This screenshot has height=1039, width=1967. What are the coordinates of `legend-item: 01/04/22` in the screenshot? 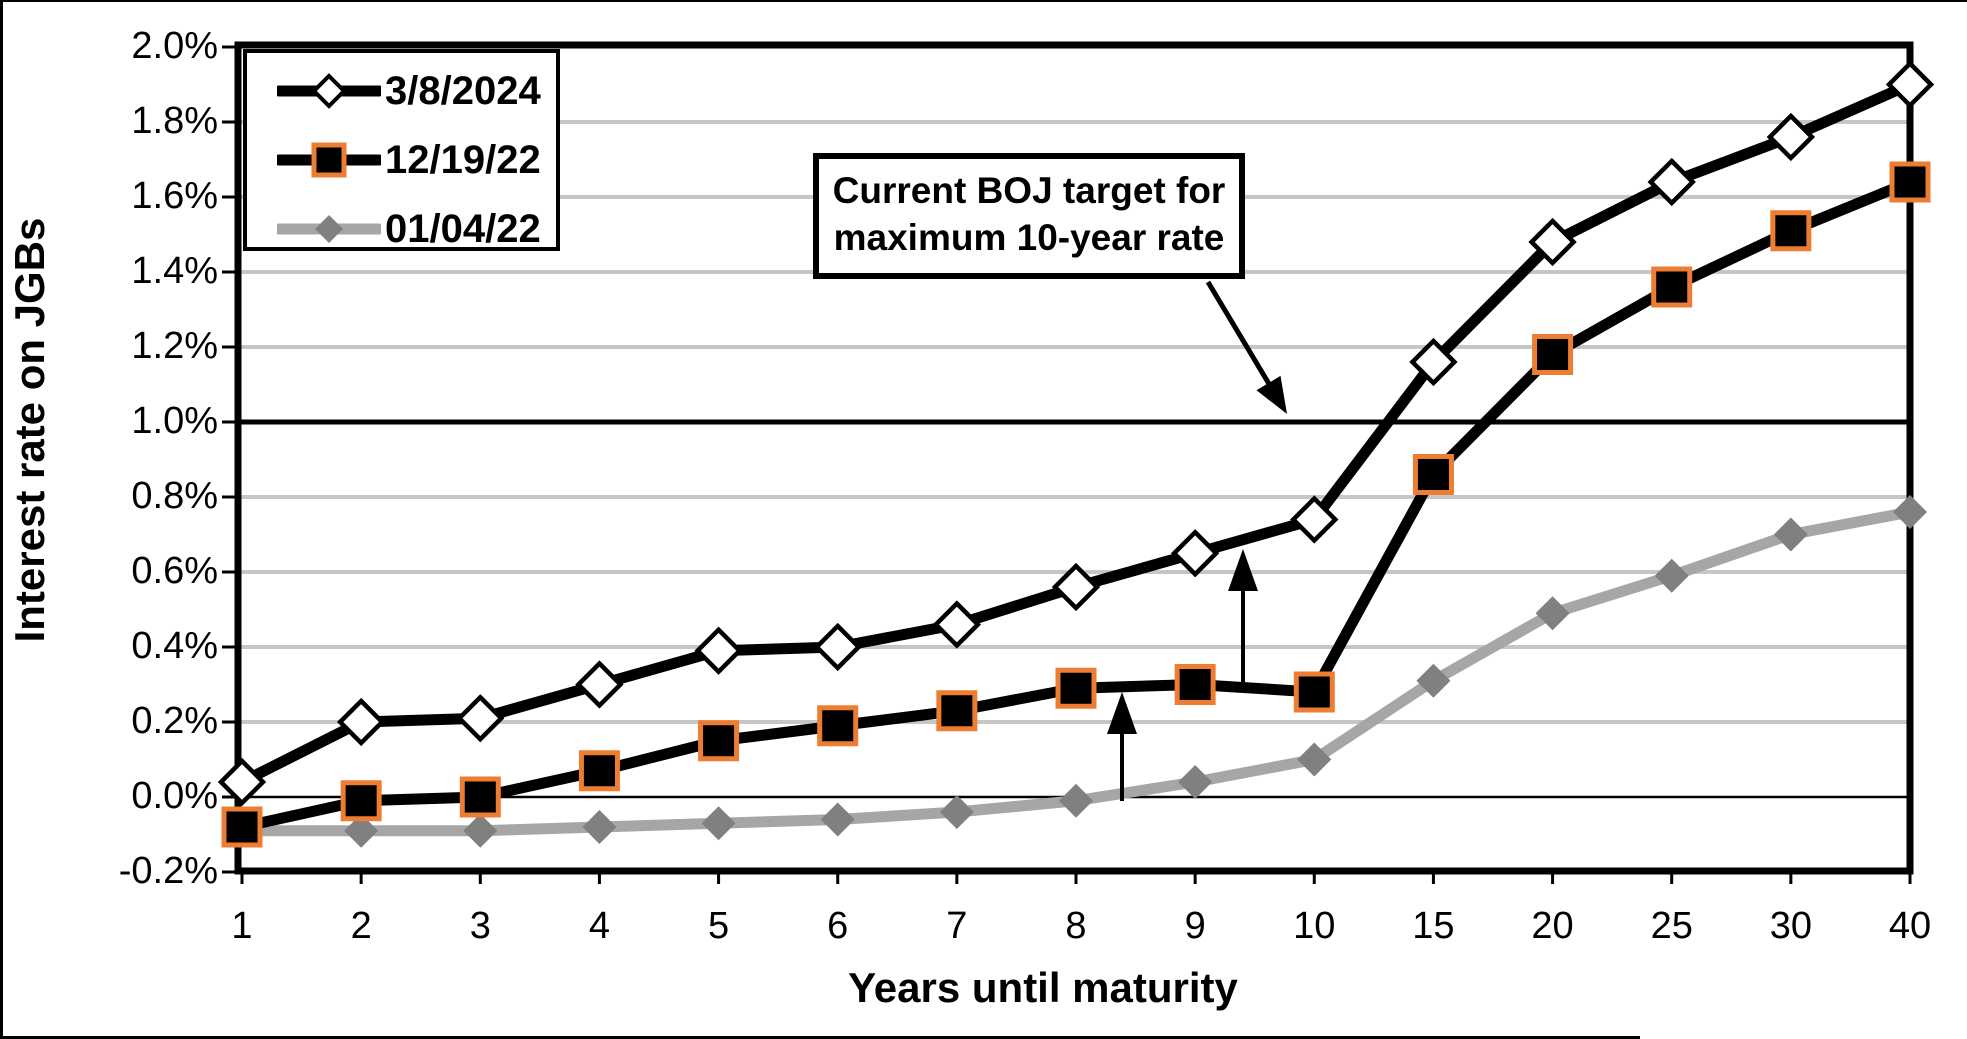 It's located at (409, 229).